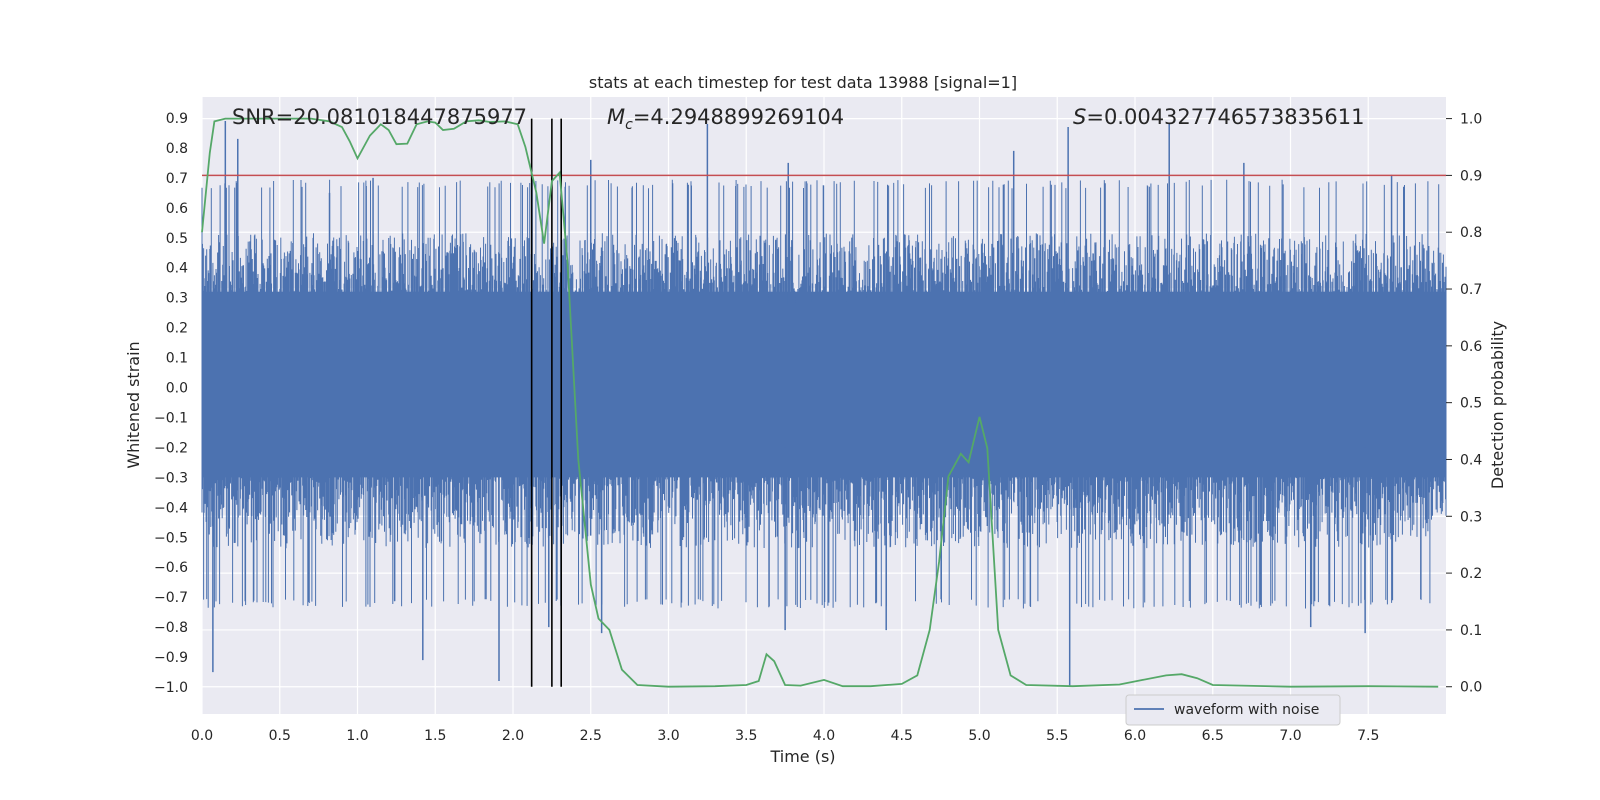  Describe the element at coordinates (746, 736) in the screenshot. I see `x-tick-label: 3.5` at that location.